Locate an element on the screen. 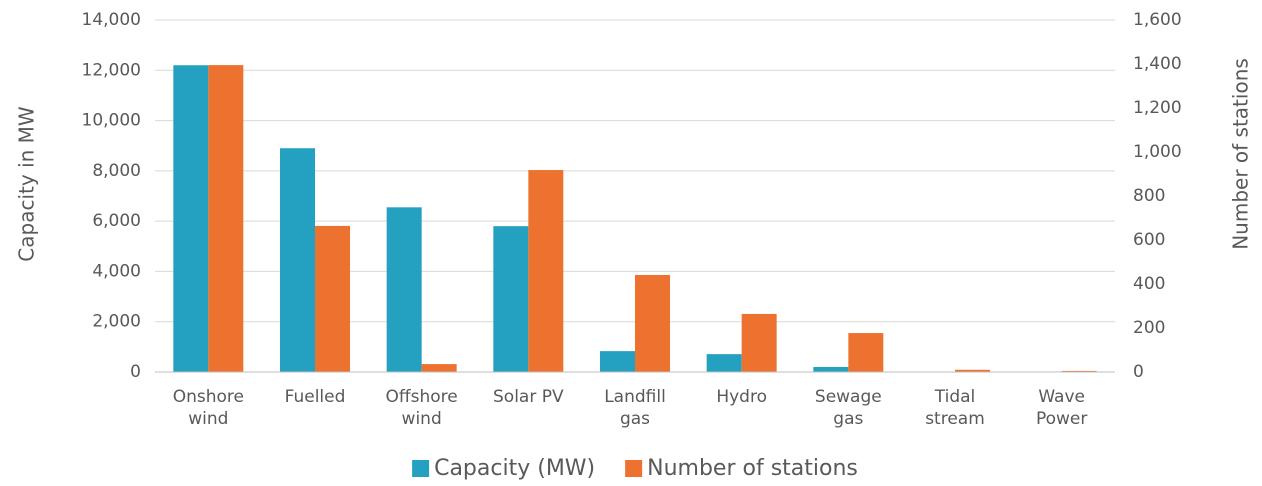 The height and width of the screenshot is (486, 1262). y-tick-label: 6,000 is located at coordinates (116, 221).